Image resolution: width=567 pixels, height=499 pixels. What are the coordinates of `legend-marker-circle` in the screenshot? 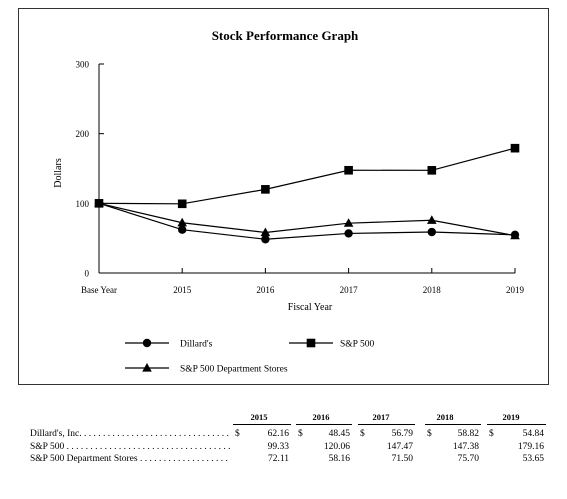 It's located at (147, 343).